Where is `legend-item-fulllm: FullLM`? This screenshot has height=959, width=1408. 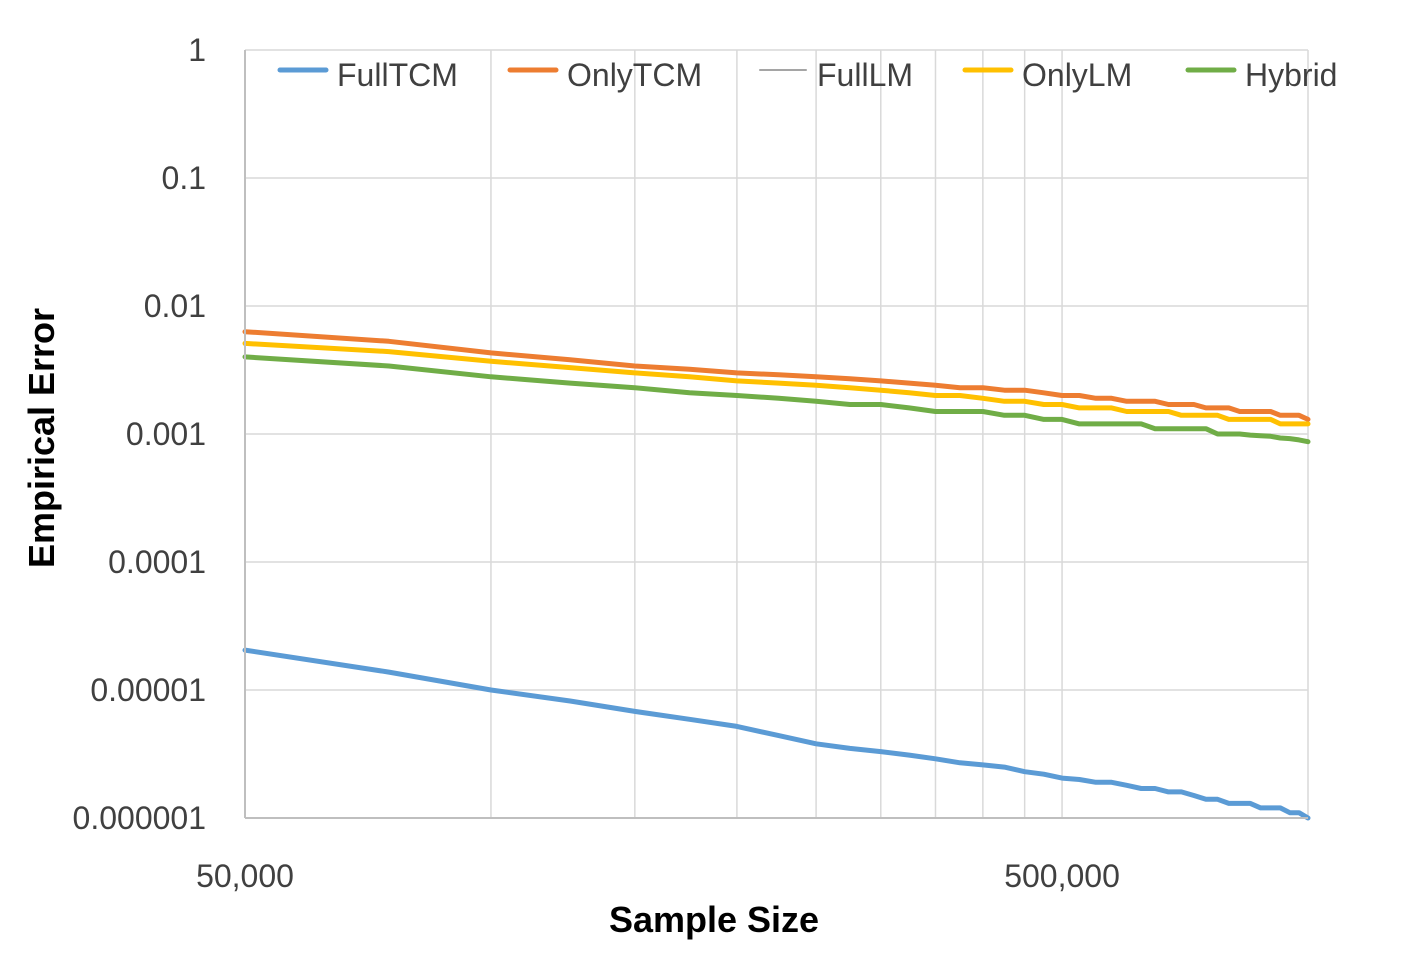
legend-item-fulllm: FullLM is located at coordinates (836, 75).